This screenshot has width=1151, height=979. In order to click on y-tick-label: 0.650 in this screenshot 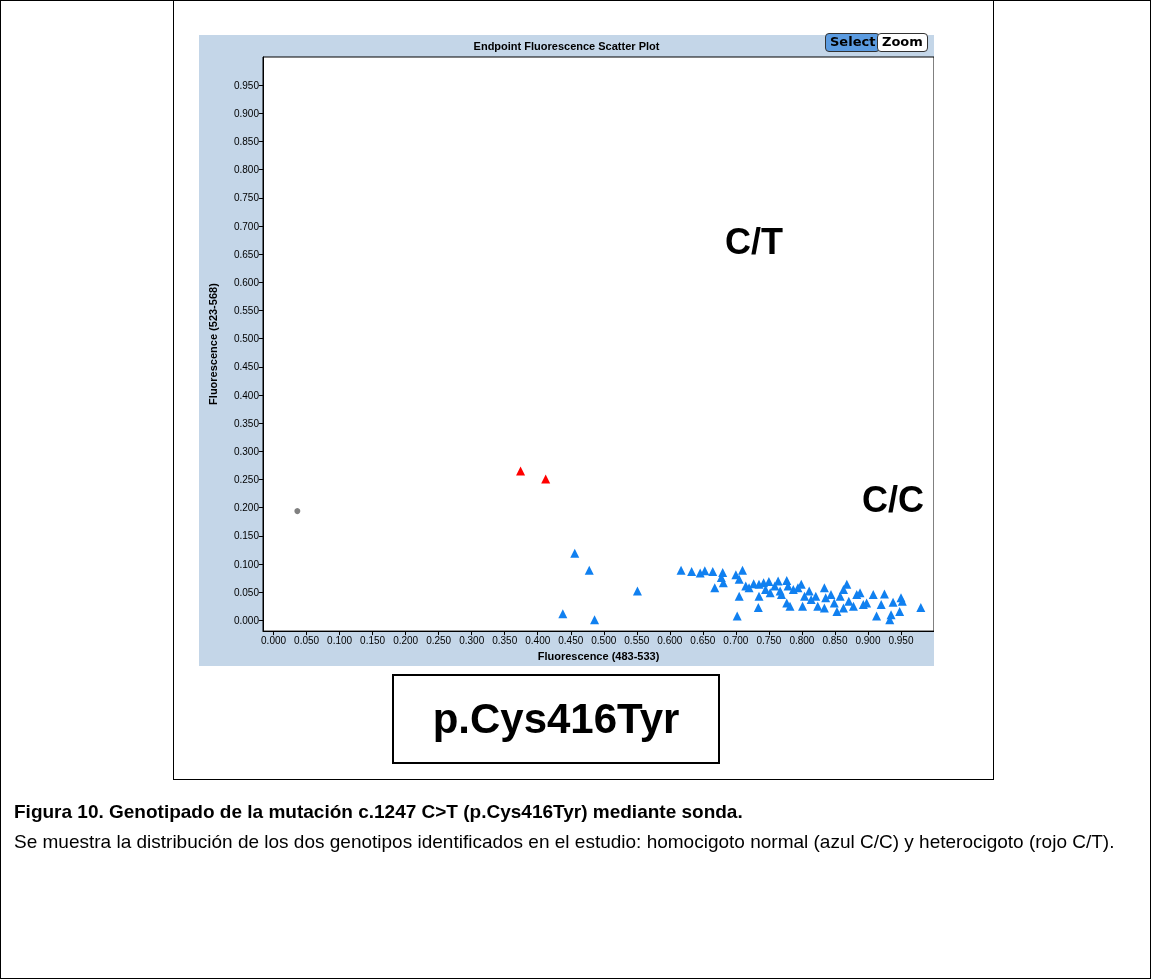, I will do `click(246, 254)`.